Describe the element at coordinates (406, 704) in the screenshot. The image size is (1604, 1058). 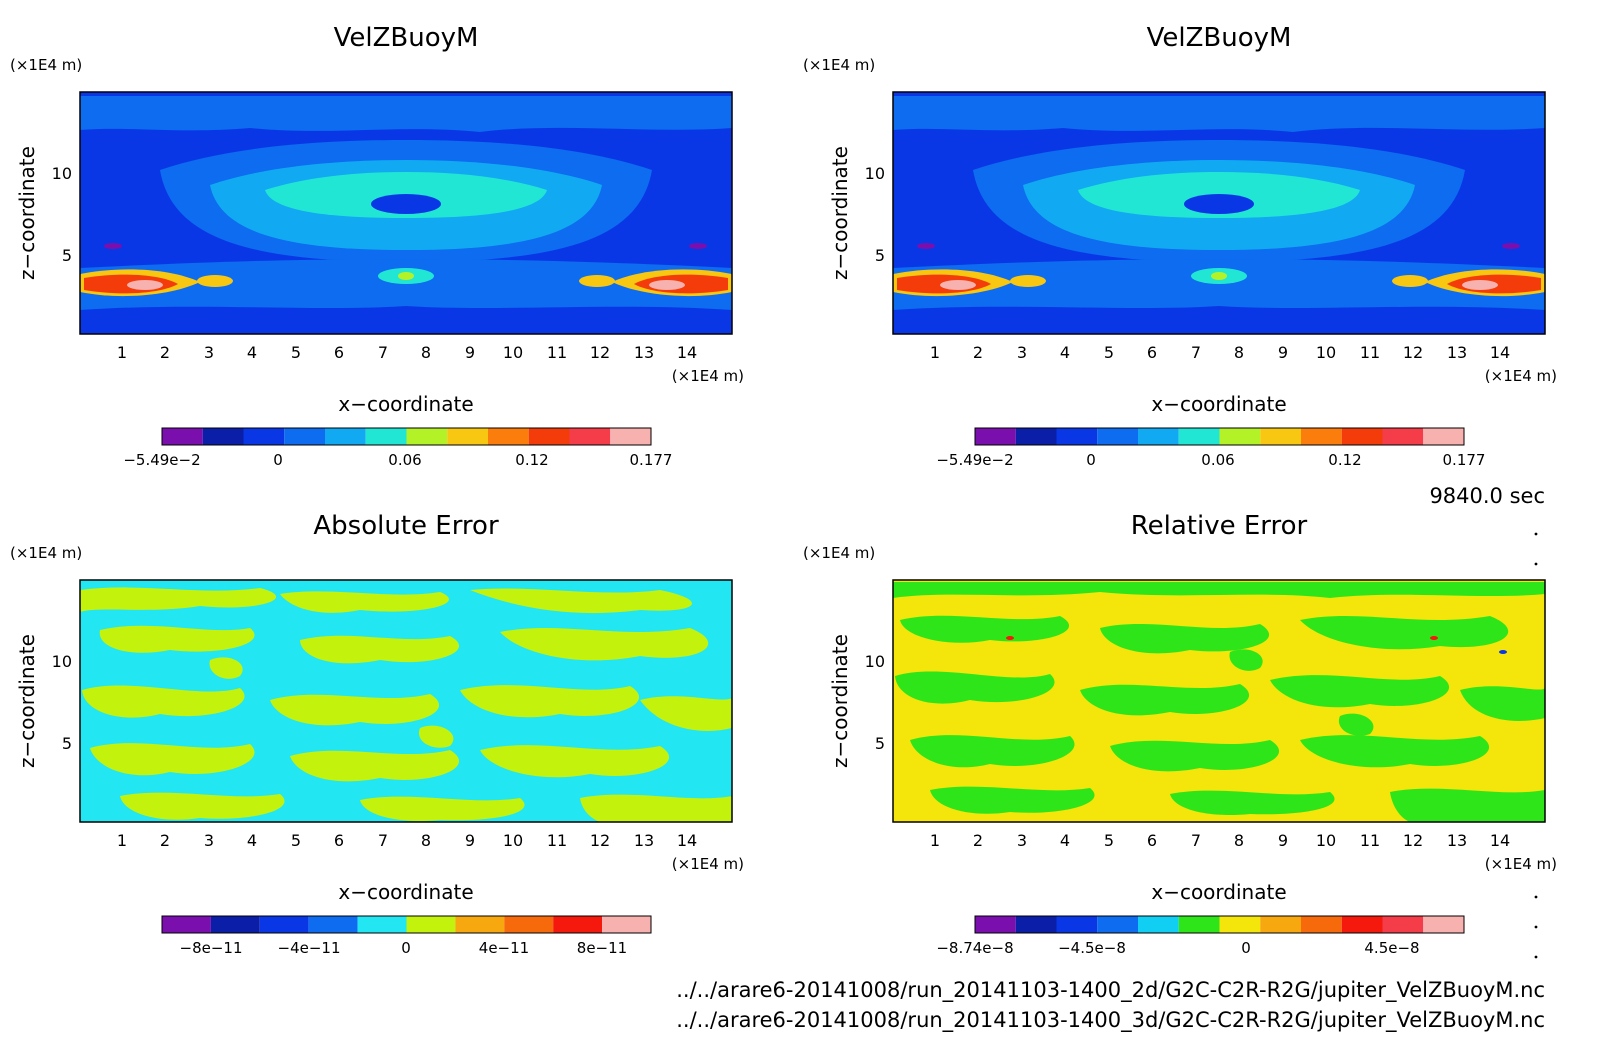
I see `noise-blobs` at that location.